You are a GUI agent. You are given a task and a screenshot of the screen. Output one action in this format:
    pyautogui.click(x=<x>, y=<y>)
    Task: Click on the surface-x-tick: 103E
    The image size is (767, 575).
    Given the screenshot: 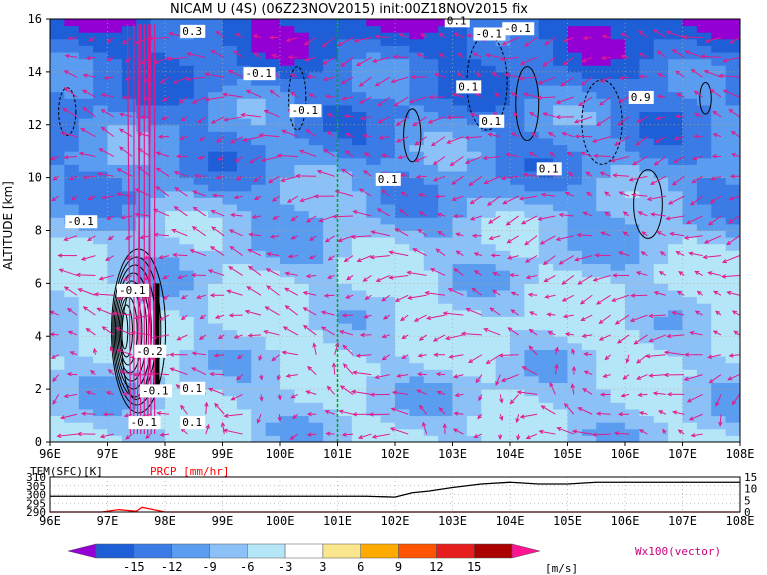 What is the action you would take?
    pyautogui.click(x=452, y=521)
    